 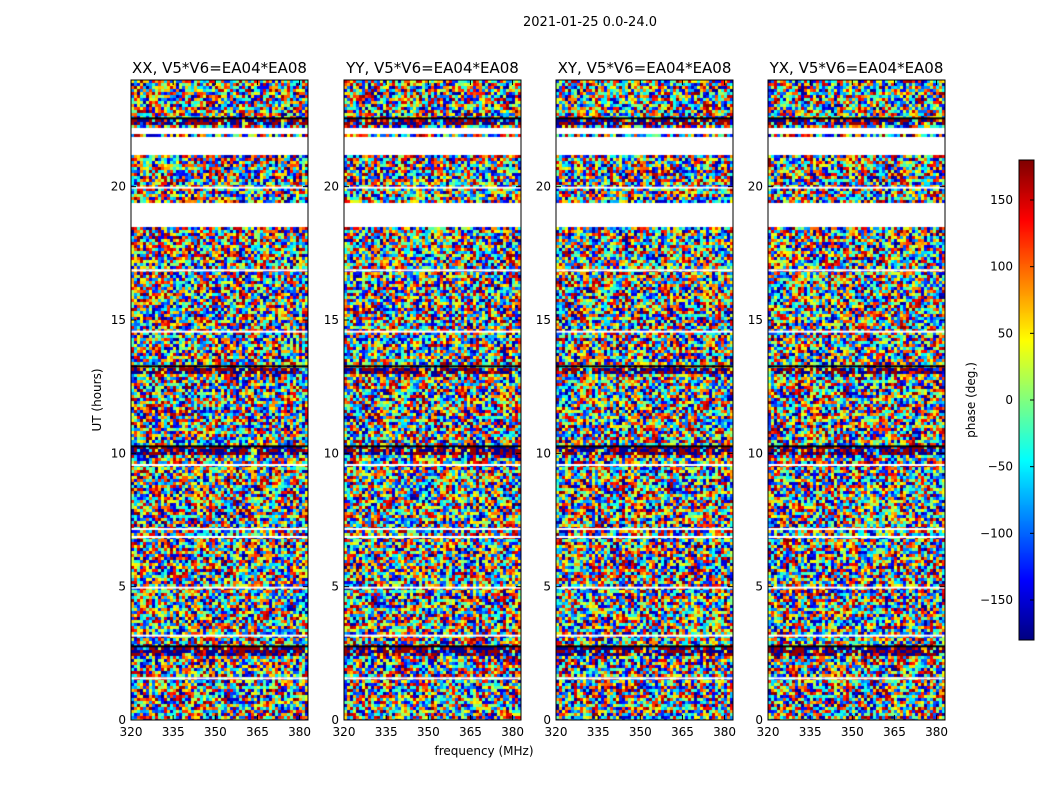 I want to click on panel-title-3: XY, V5*V6=EA04*EA08, so click(x=645, y=68).